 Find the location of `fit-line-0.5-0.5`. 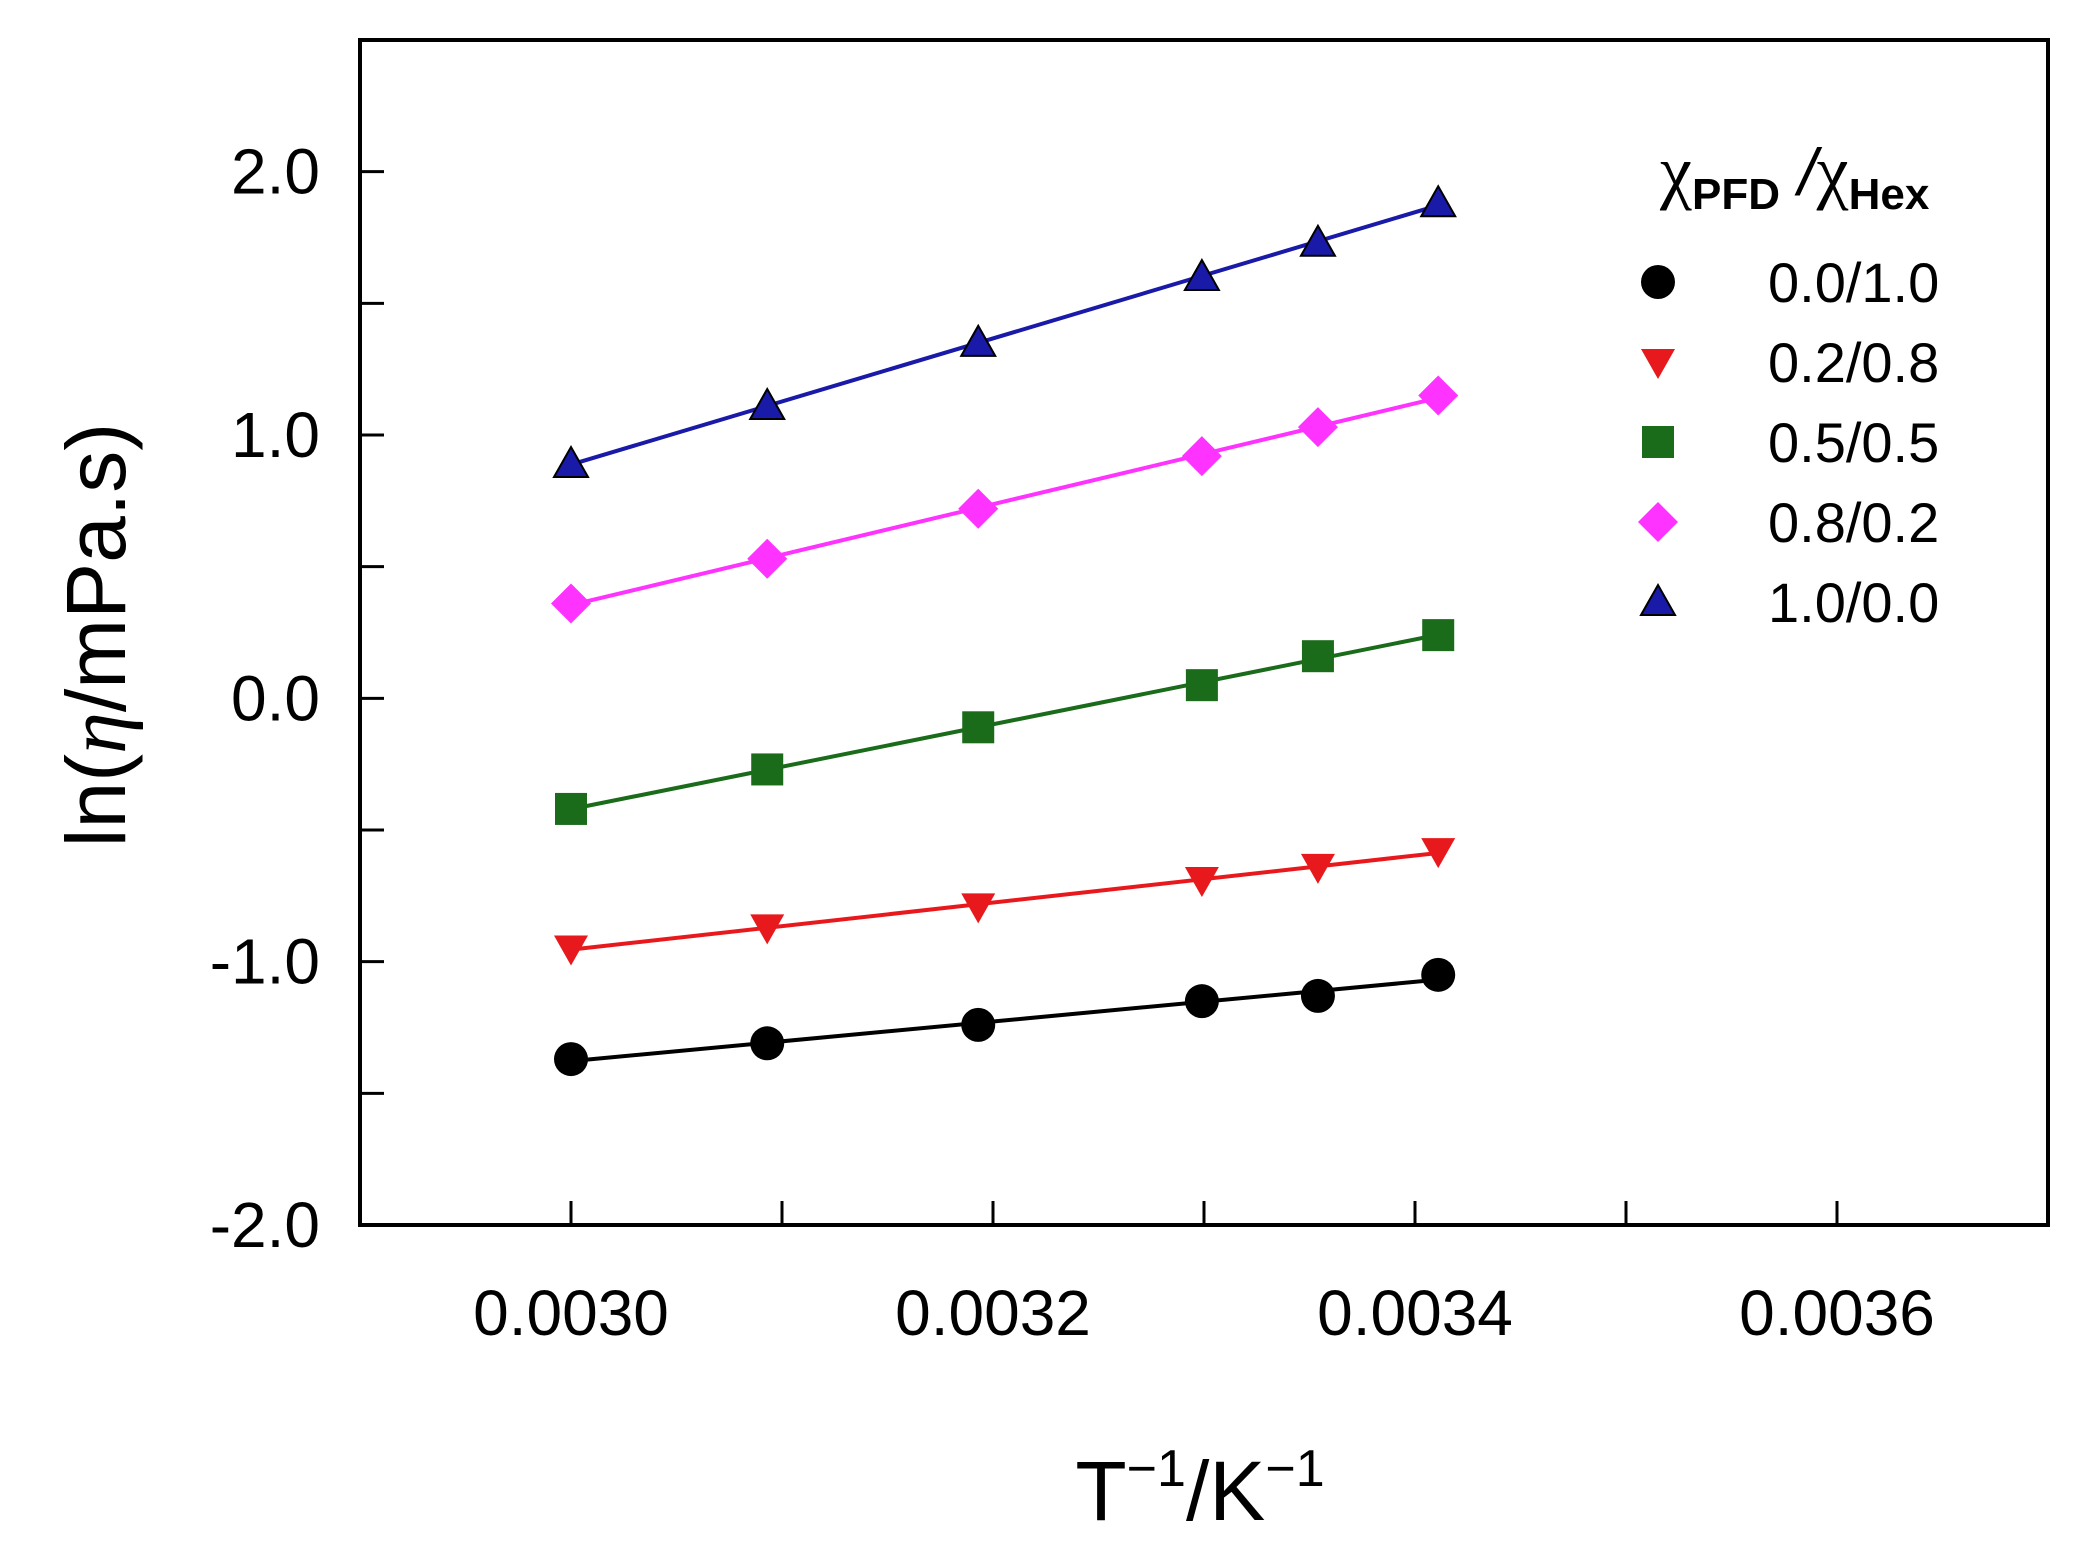

fit-line-0.5-0.5 is located at coordinates (1004, 722).